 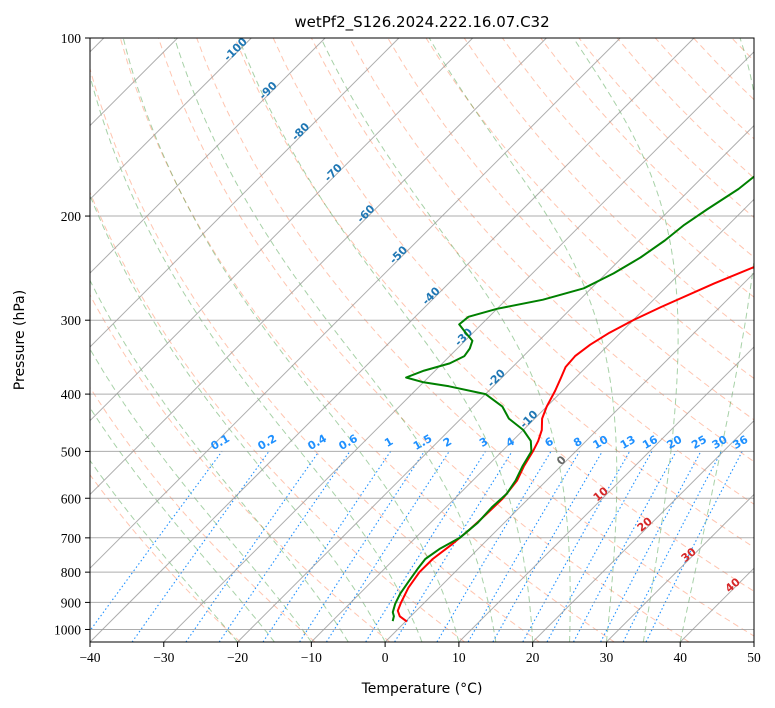 I want to click on x-axis-ticks: −40 −30 −20 −10 0 10 20 30 40 50, so click(x=420, y=653).